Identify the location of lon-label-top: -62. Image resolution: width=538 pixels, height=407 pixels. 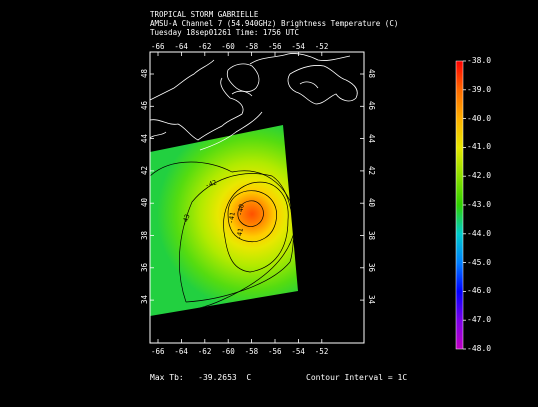
(204, 46).